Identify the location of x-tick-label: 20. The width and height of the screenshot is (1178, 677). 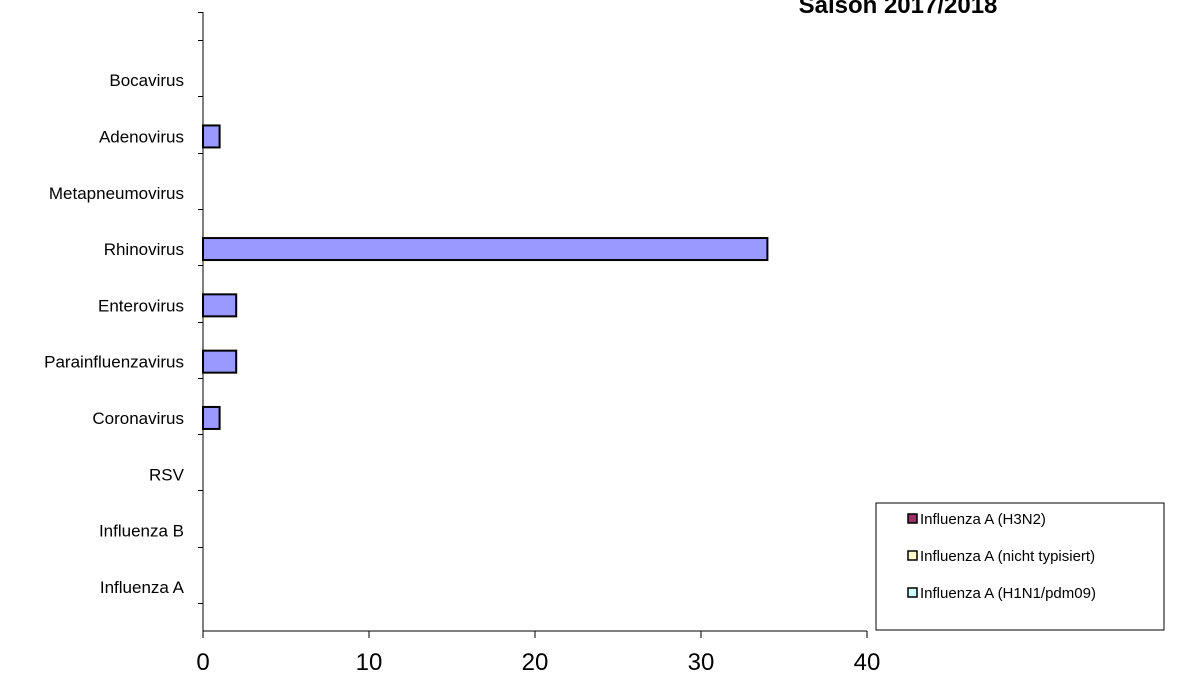
(535, 662).